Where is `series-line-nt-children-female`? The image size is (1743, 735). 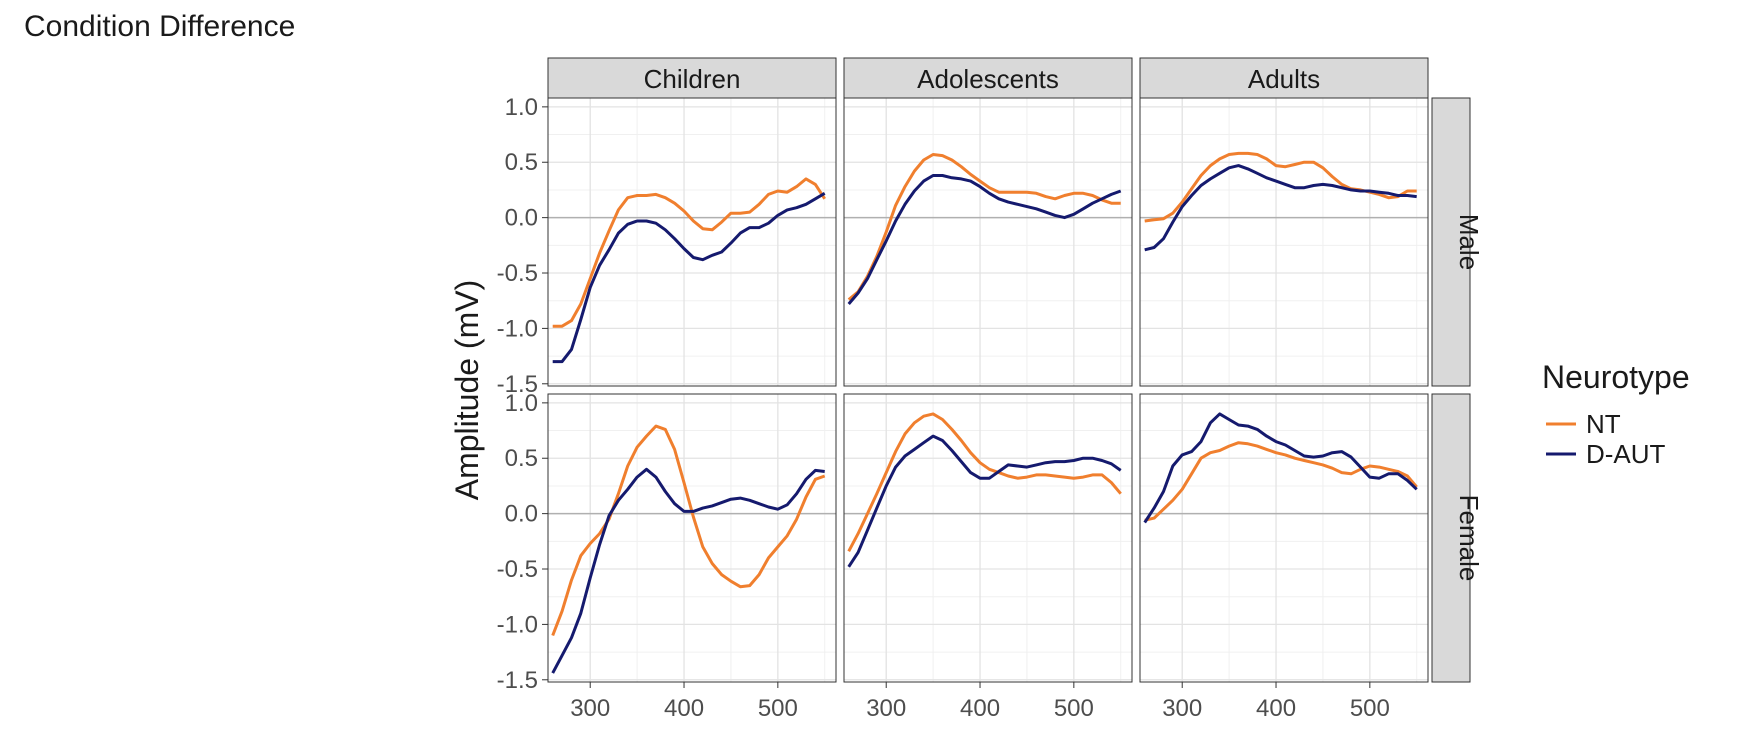
series-line-nt-children-female is located at coordinates (688, 530).